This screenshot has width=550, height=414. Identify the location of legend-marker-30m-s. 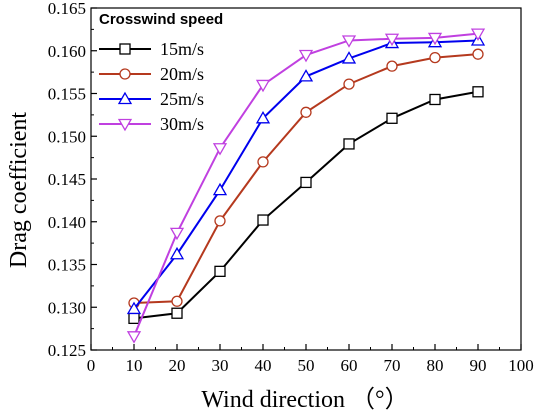
(125, 125).